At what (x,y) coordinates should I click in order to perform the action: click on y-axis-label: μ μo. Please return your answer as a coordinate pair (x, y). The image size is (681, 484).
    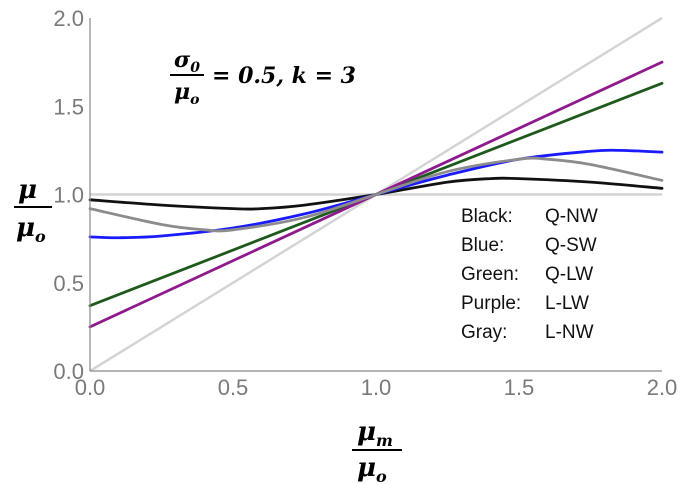
    Looking at the image, I should click on (33, 210).